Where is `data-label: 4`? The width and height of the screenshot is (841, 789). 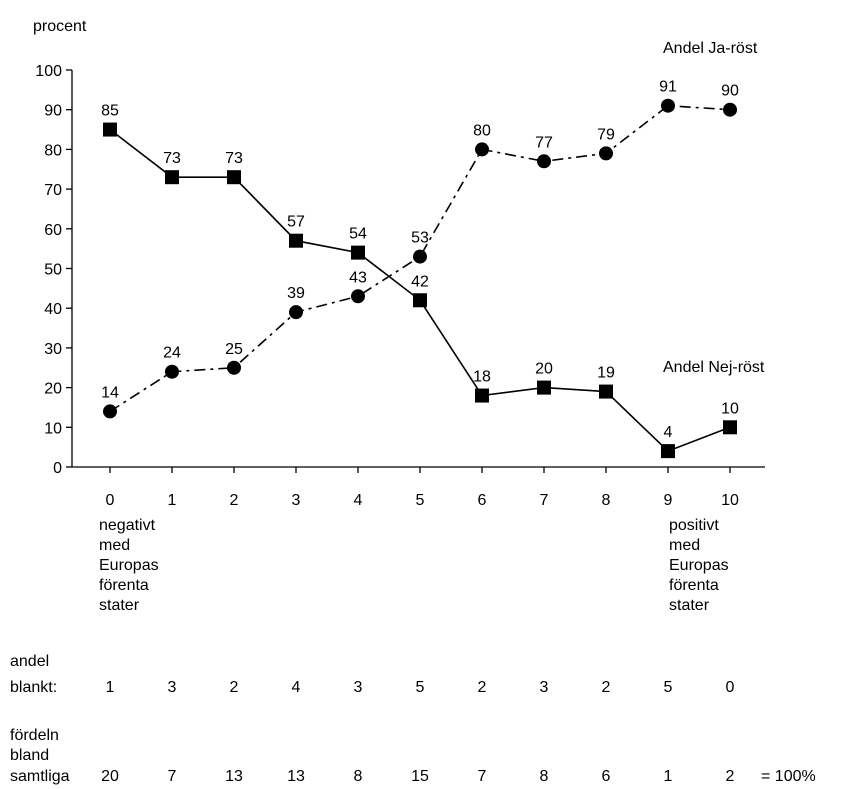
data-label: 4 is located at coordinates (668, 432).